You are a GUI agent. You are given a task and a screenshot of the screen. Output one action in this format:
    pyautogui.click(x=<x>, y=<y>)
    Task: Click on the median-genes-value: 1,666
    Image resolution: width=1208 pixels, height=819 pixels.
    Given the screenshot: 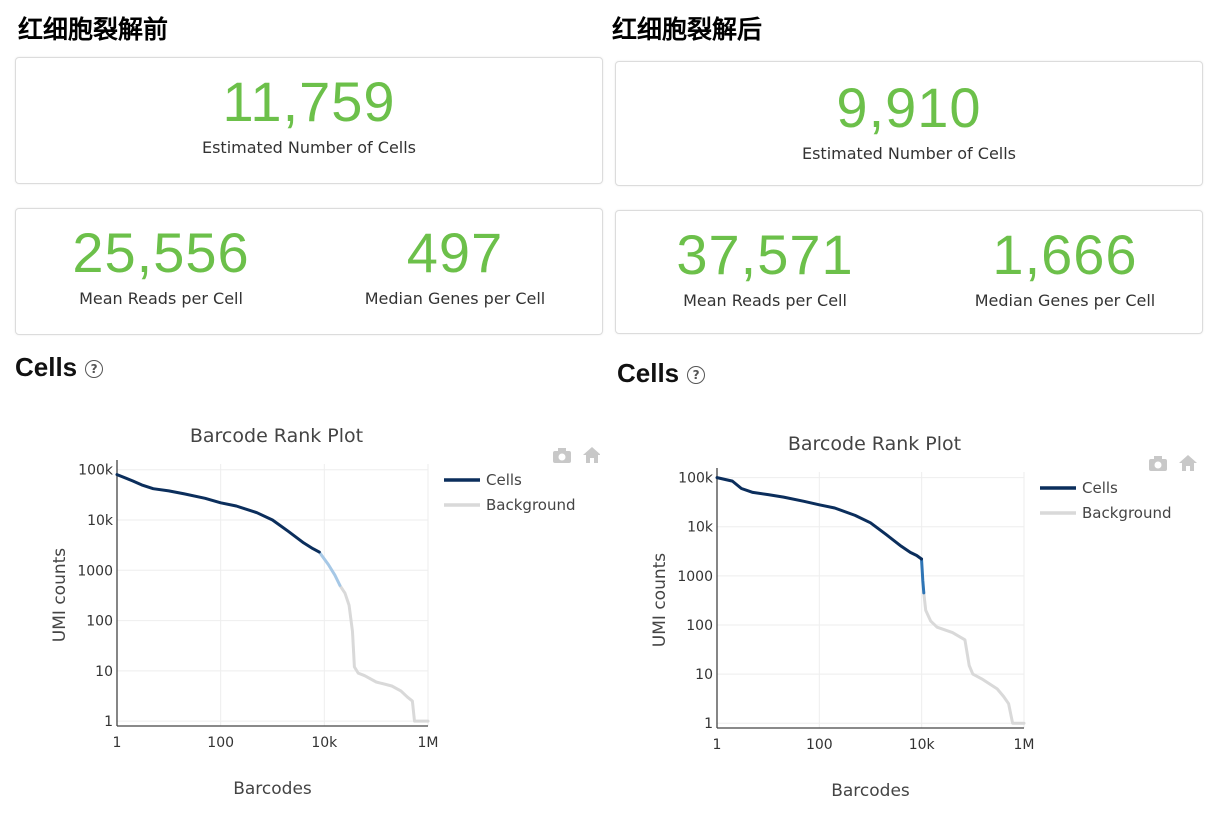 What is the action you would take?
    pyautogui.click(x=1065, y=254)
    